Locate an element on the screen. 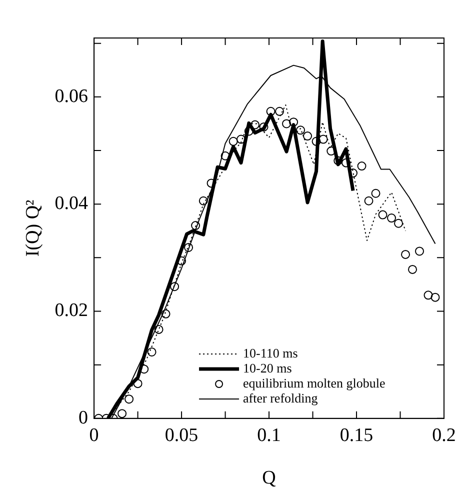  x-tick-label: 0.15 is located at coordinates (357, 435).